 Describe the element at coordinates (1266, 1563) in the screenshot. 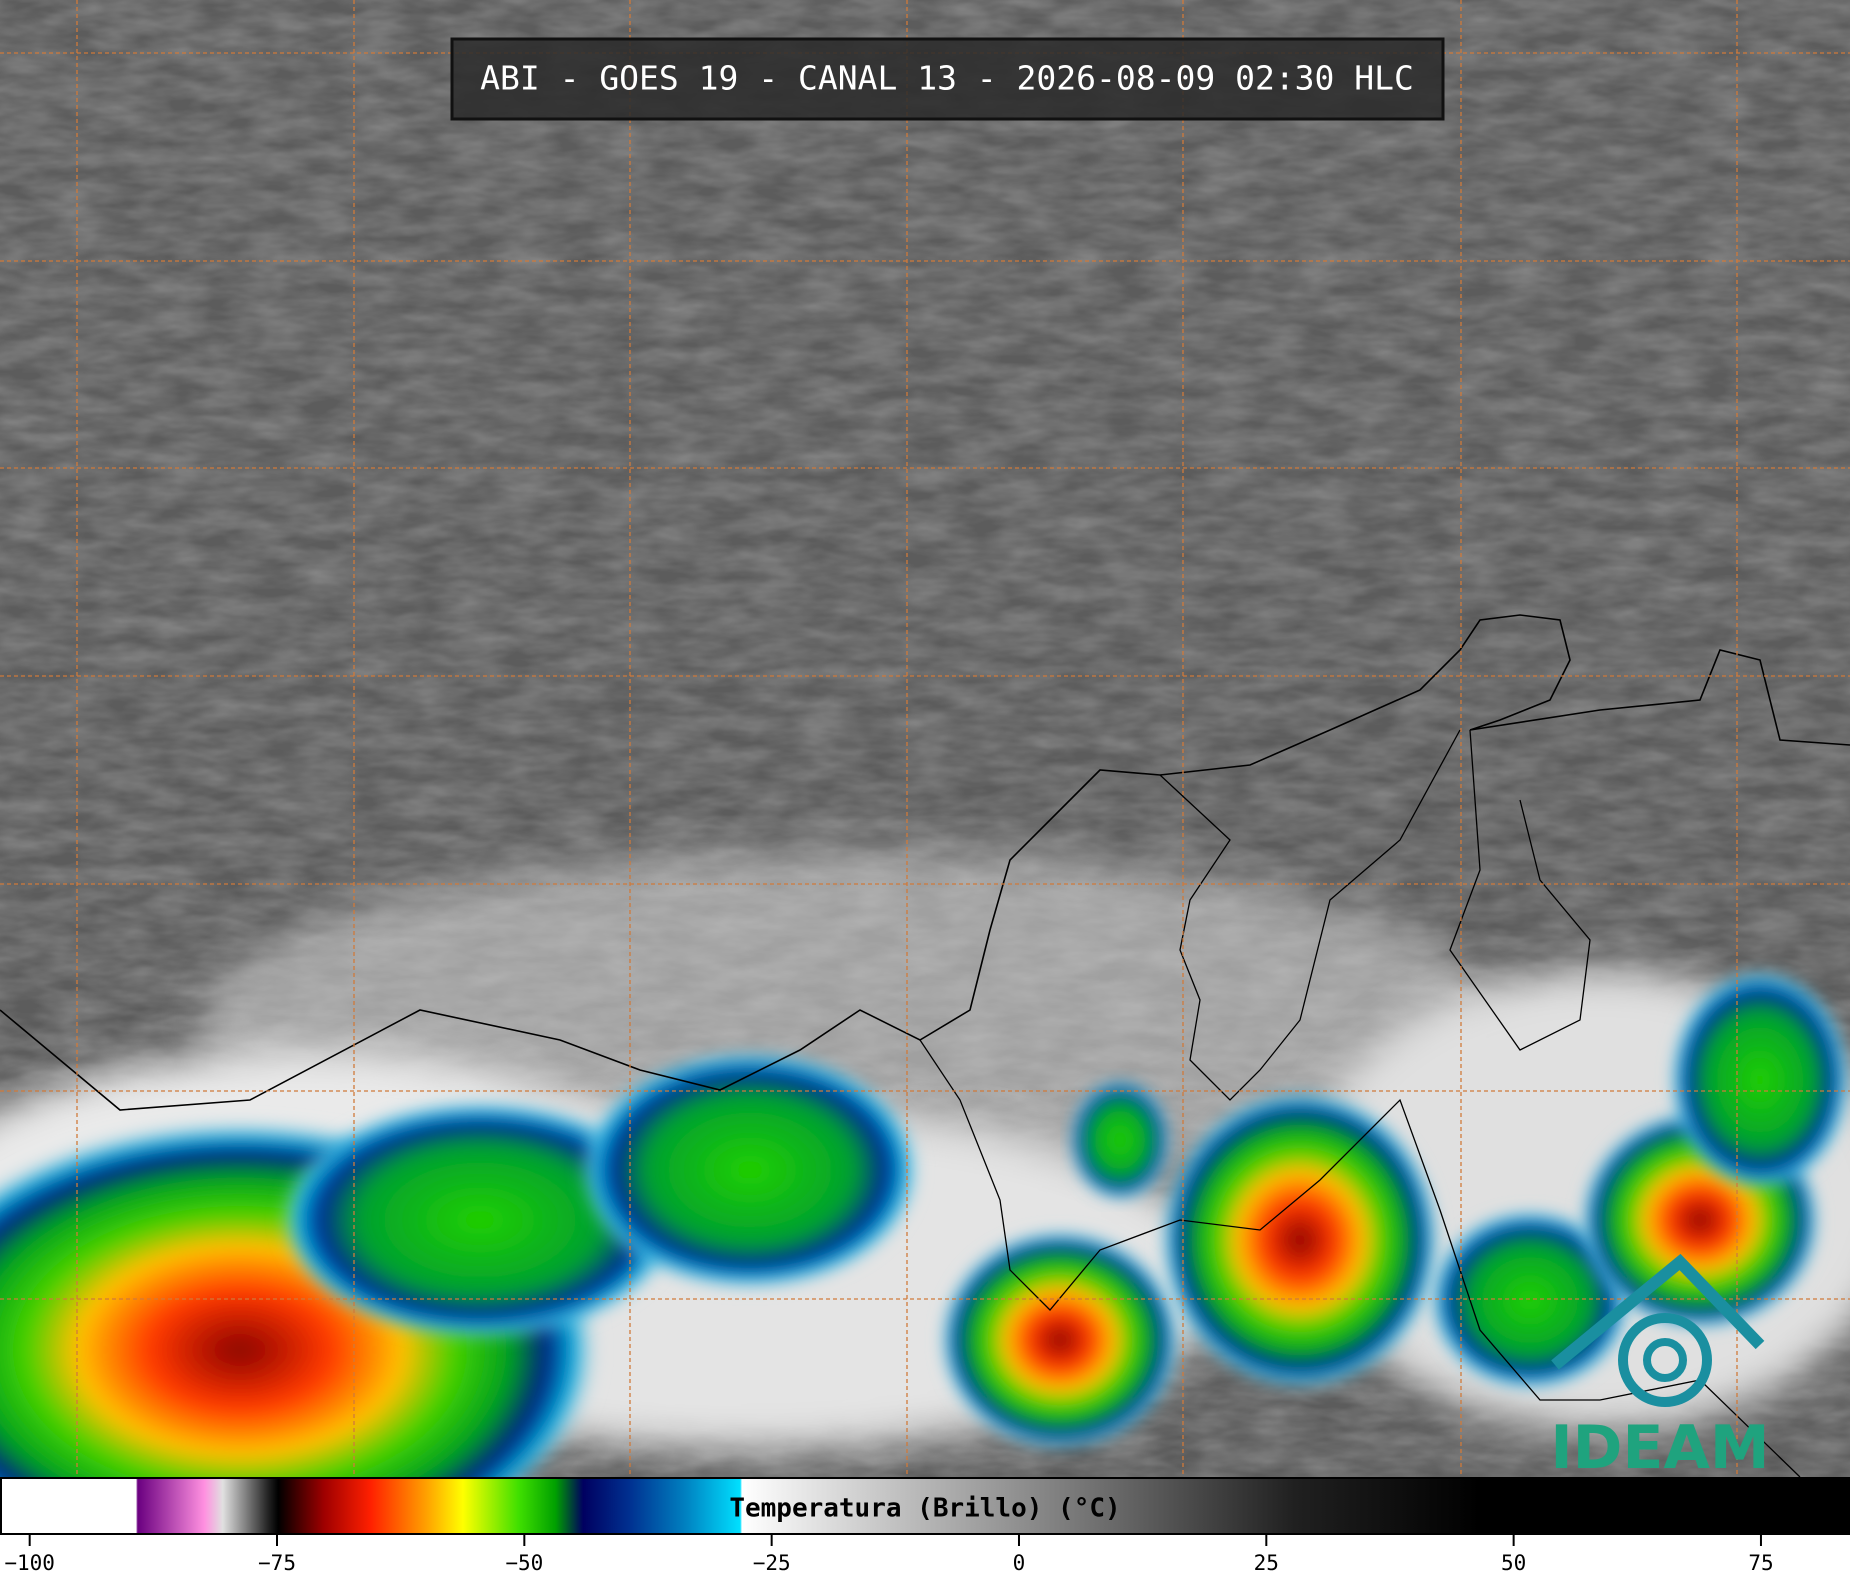

I see `tick-label: 25` at that location.